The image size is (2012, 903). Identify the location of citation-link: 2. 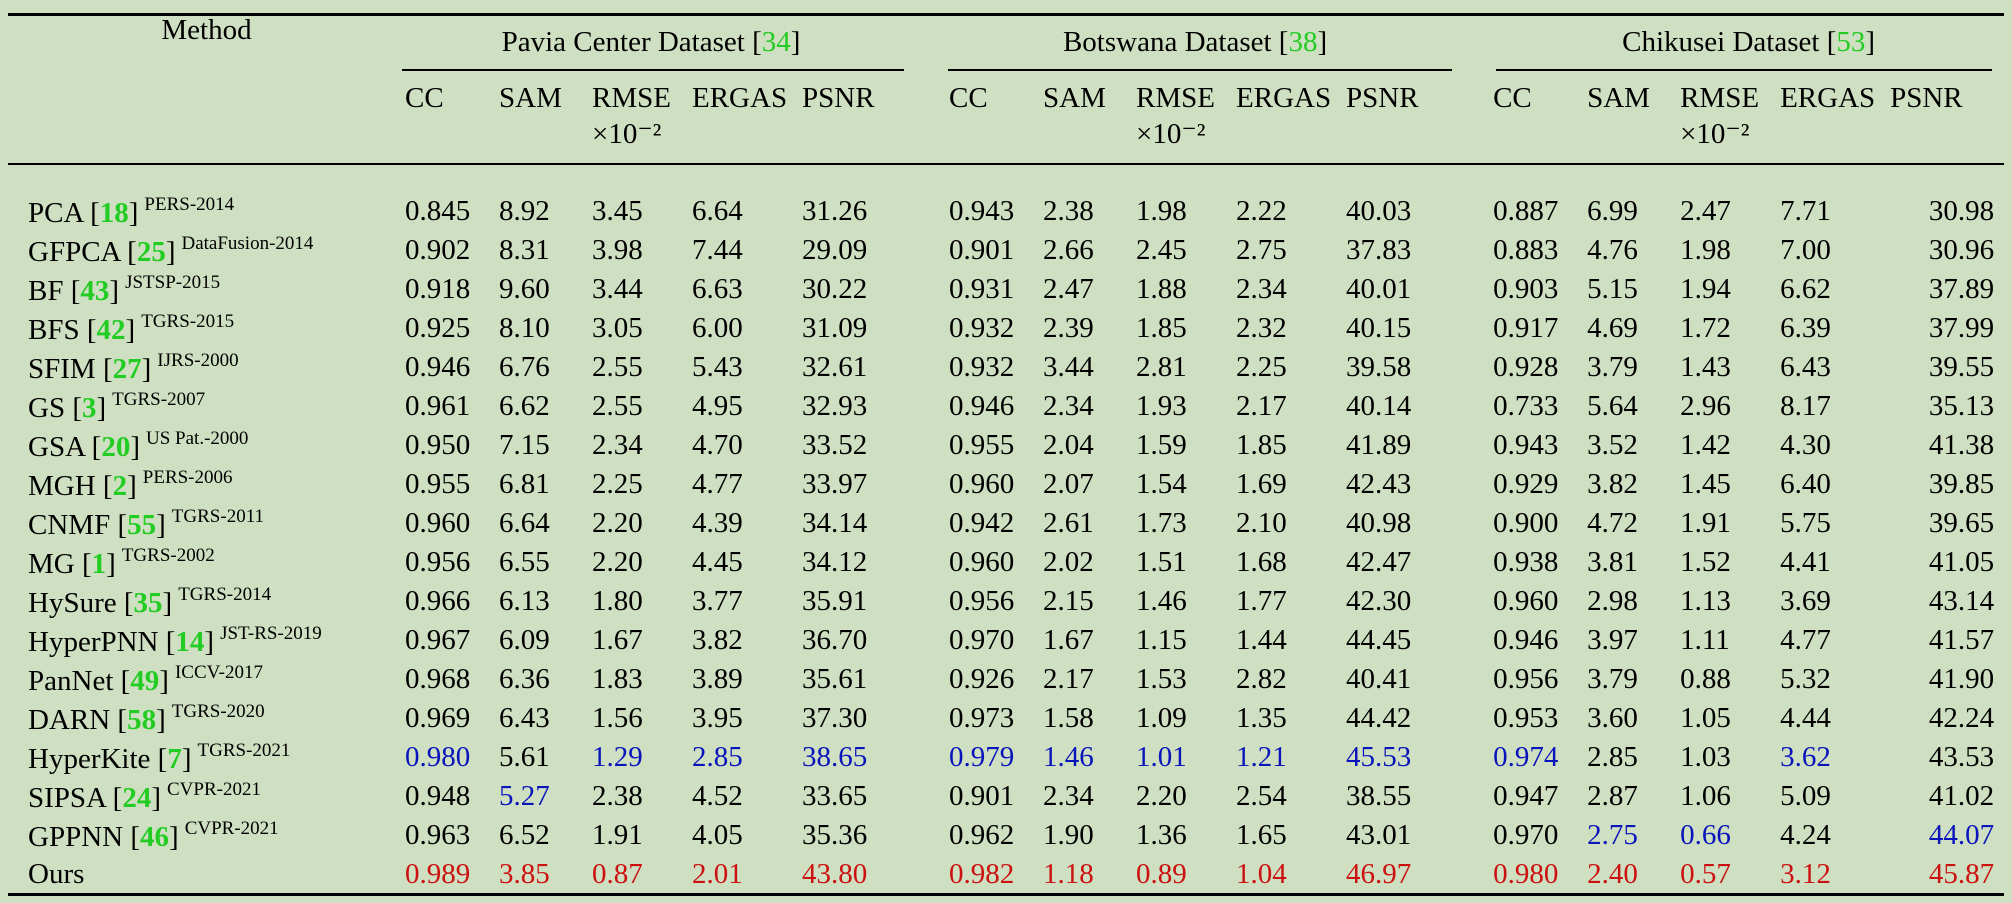
(120, 485).